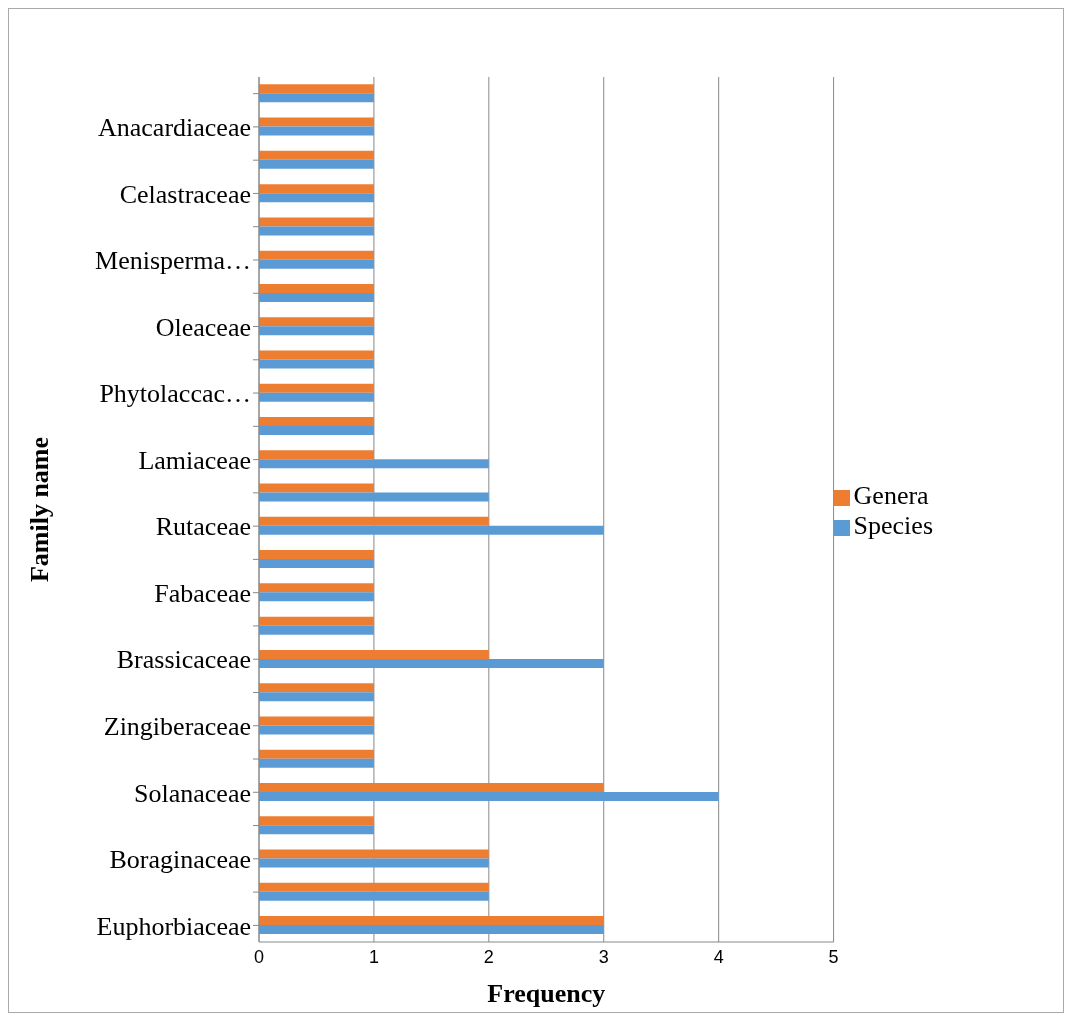 The height and width of the screenshot is (1021, 1072). Describe the element at coordinates (891, 495) in the screenshot. I see `legend-label: Genera` at that location.